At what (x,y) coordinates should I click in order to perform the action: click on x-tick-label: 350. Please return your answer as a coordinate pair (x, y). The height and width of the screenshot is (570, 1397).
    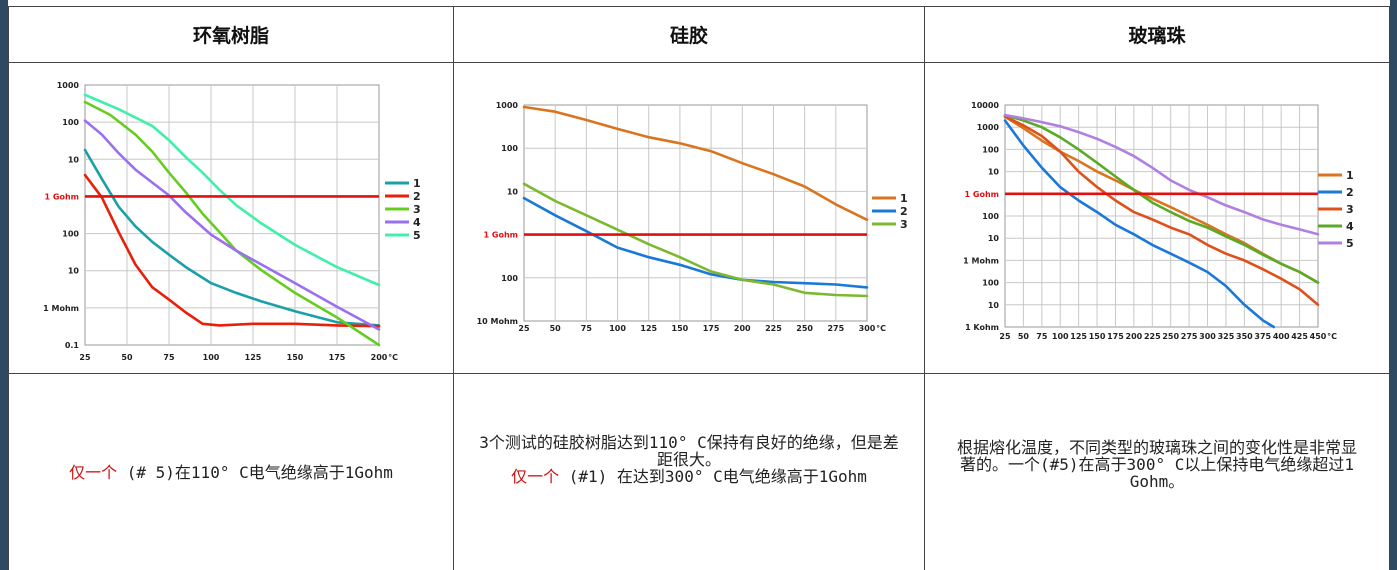
    Looking at the image, I should click on (1244, 336).